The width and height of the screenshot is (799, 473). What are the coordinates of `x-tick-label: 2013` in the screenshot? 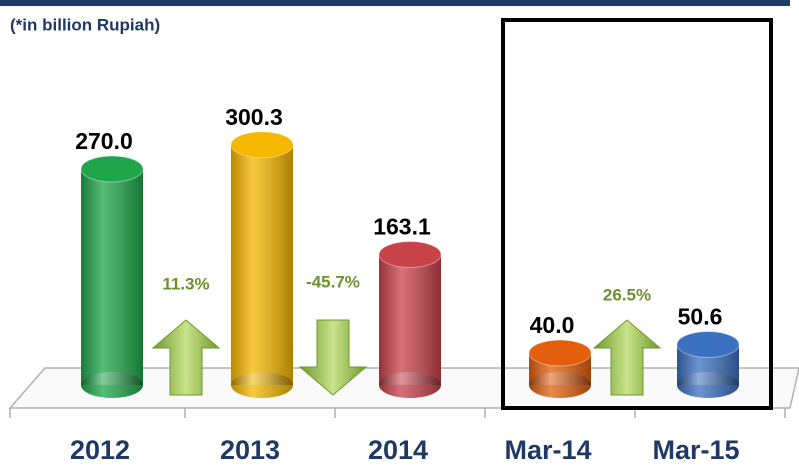 It's located at (250, 450).